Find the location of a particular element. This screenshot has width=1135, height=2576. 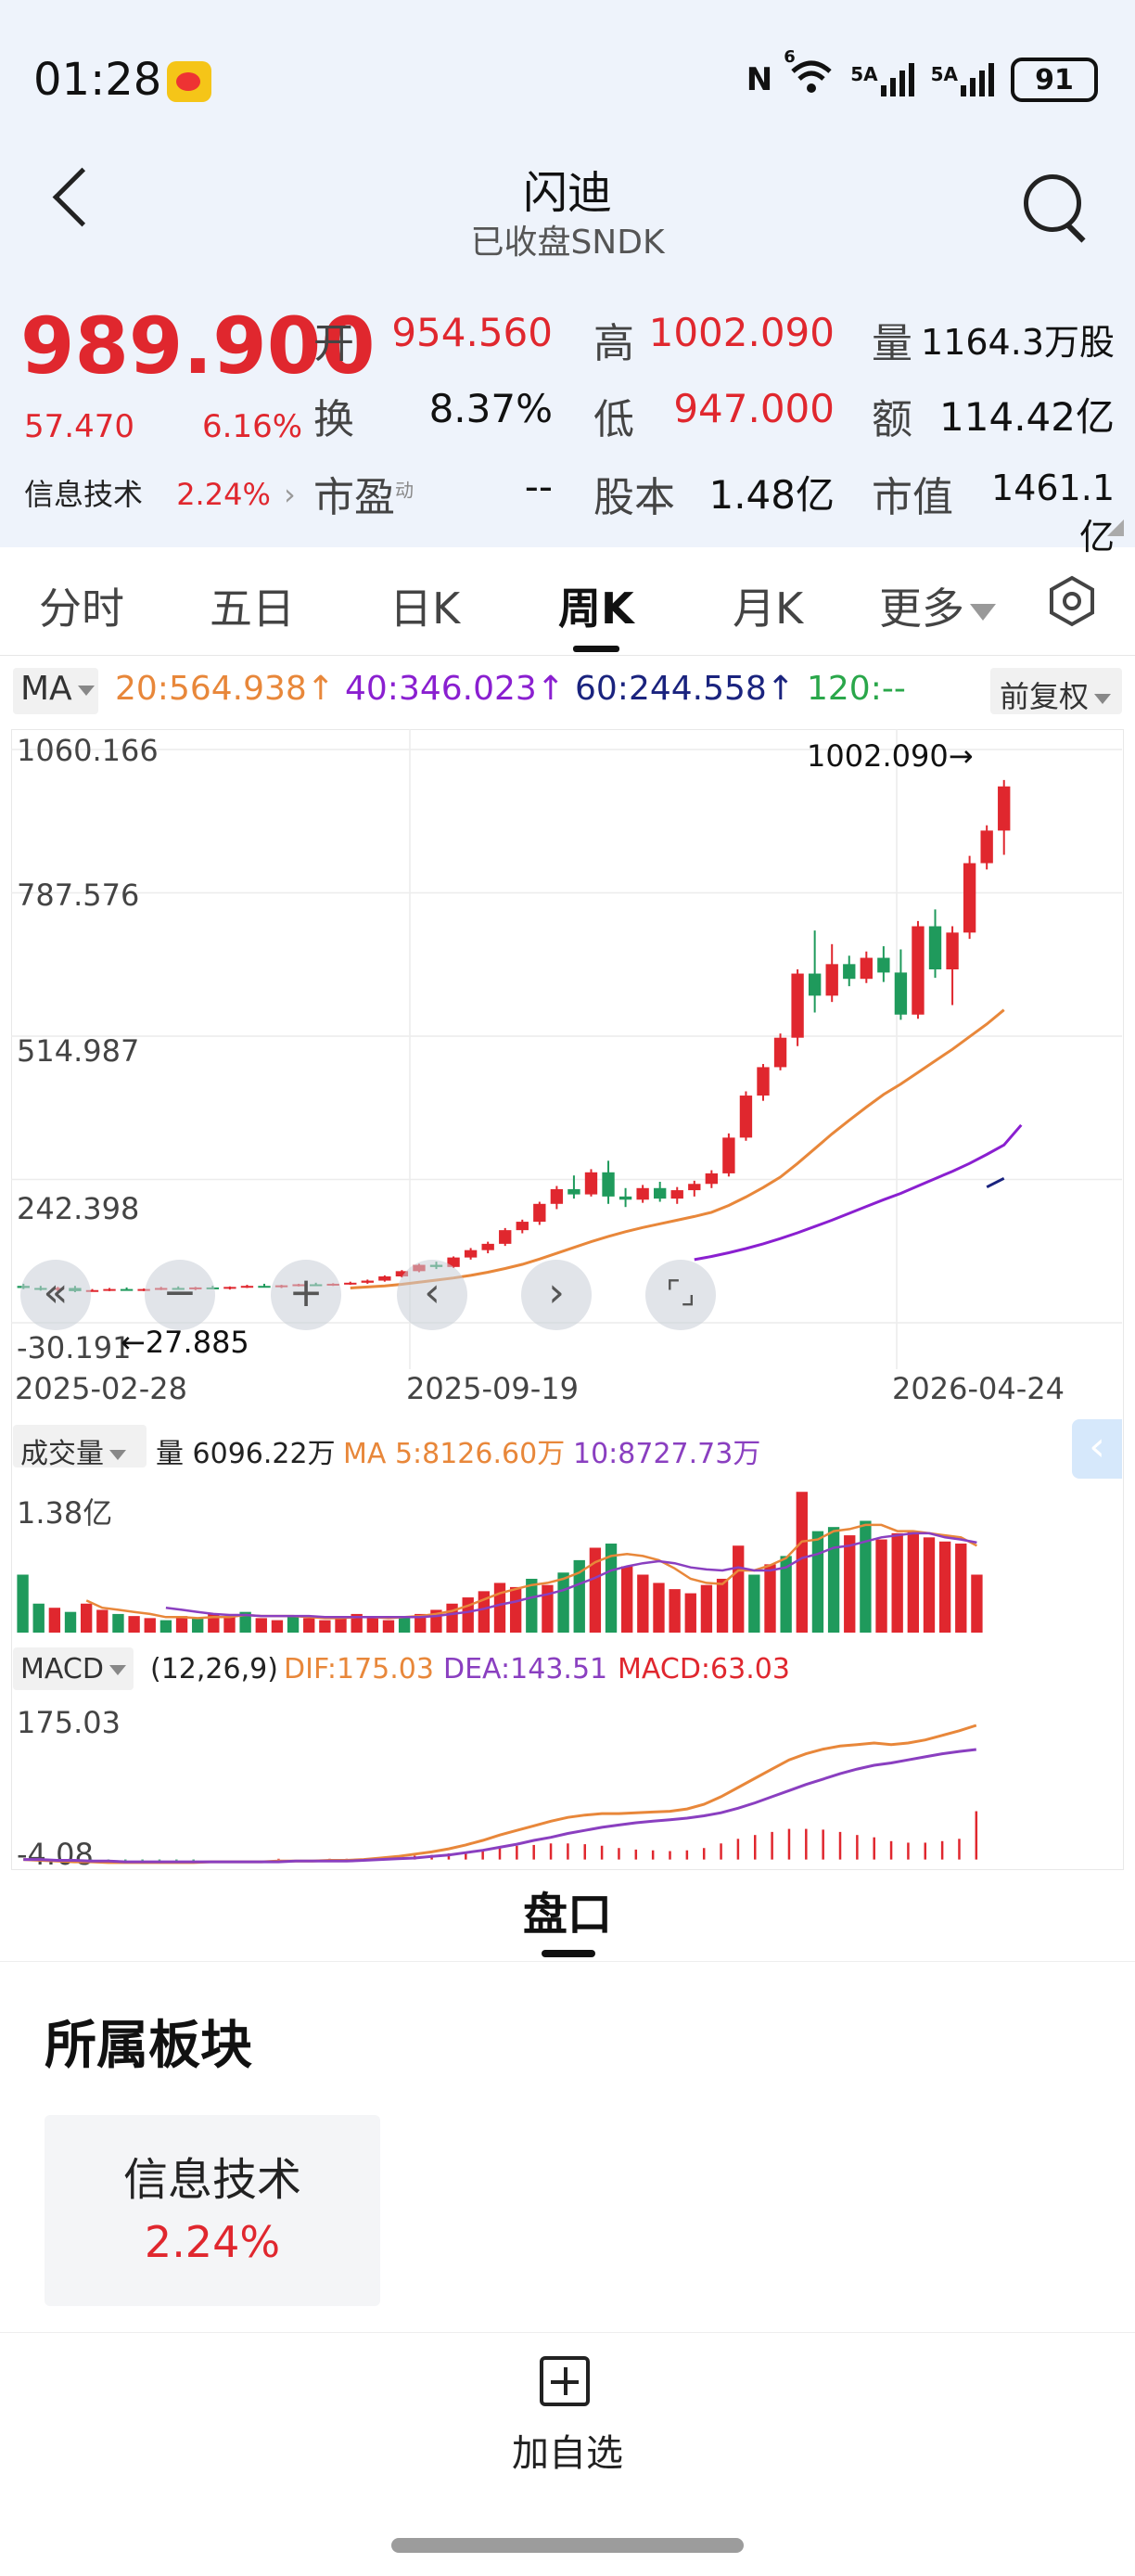

ma120-value: 120:-- is located at coordinates (857, 689).